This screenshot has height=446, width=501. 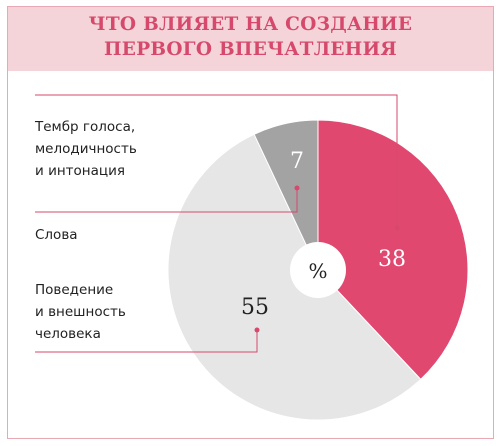 I want to click on chart-title-line-1: ЧТО ВЛИЯЕТ НА СОЗДАНИЕ, so click(x=250, y=24).